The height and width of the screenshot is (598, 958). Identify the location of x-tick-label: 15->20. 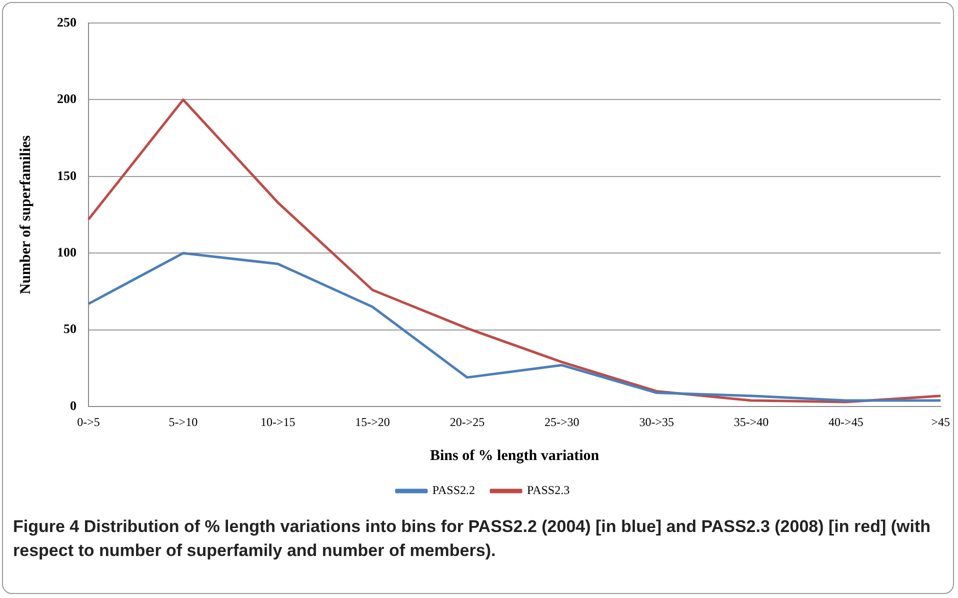
(372, 421).